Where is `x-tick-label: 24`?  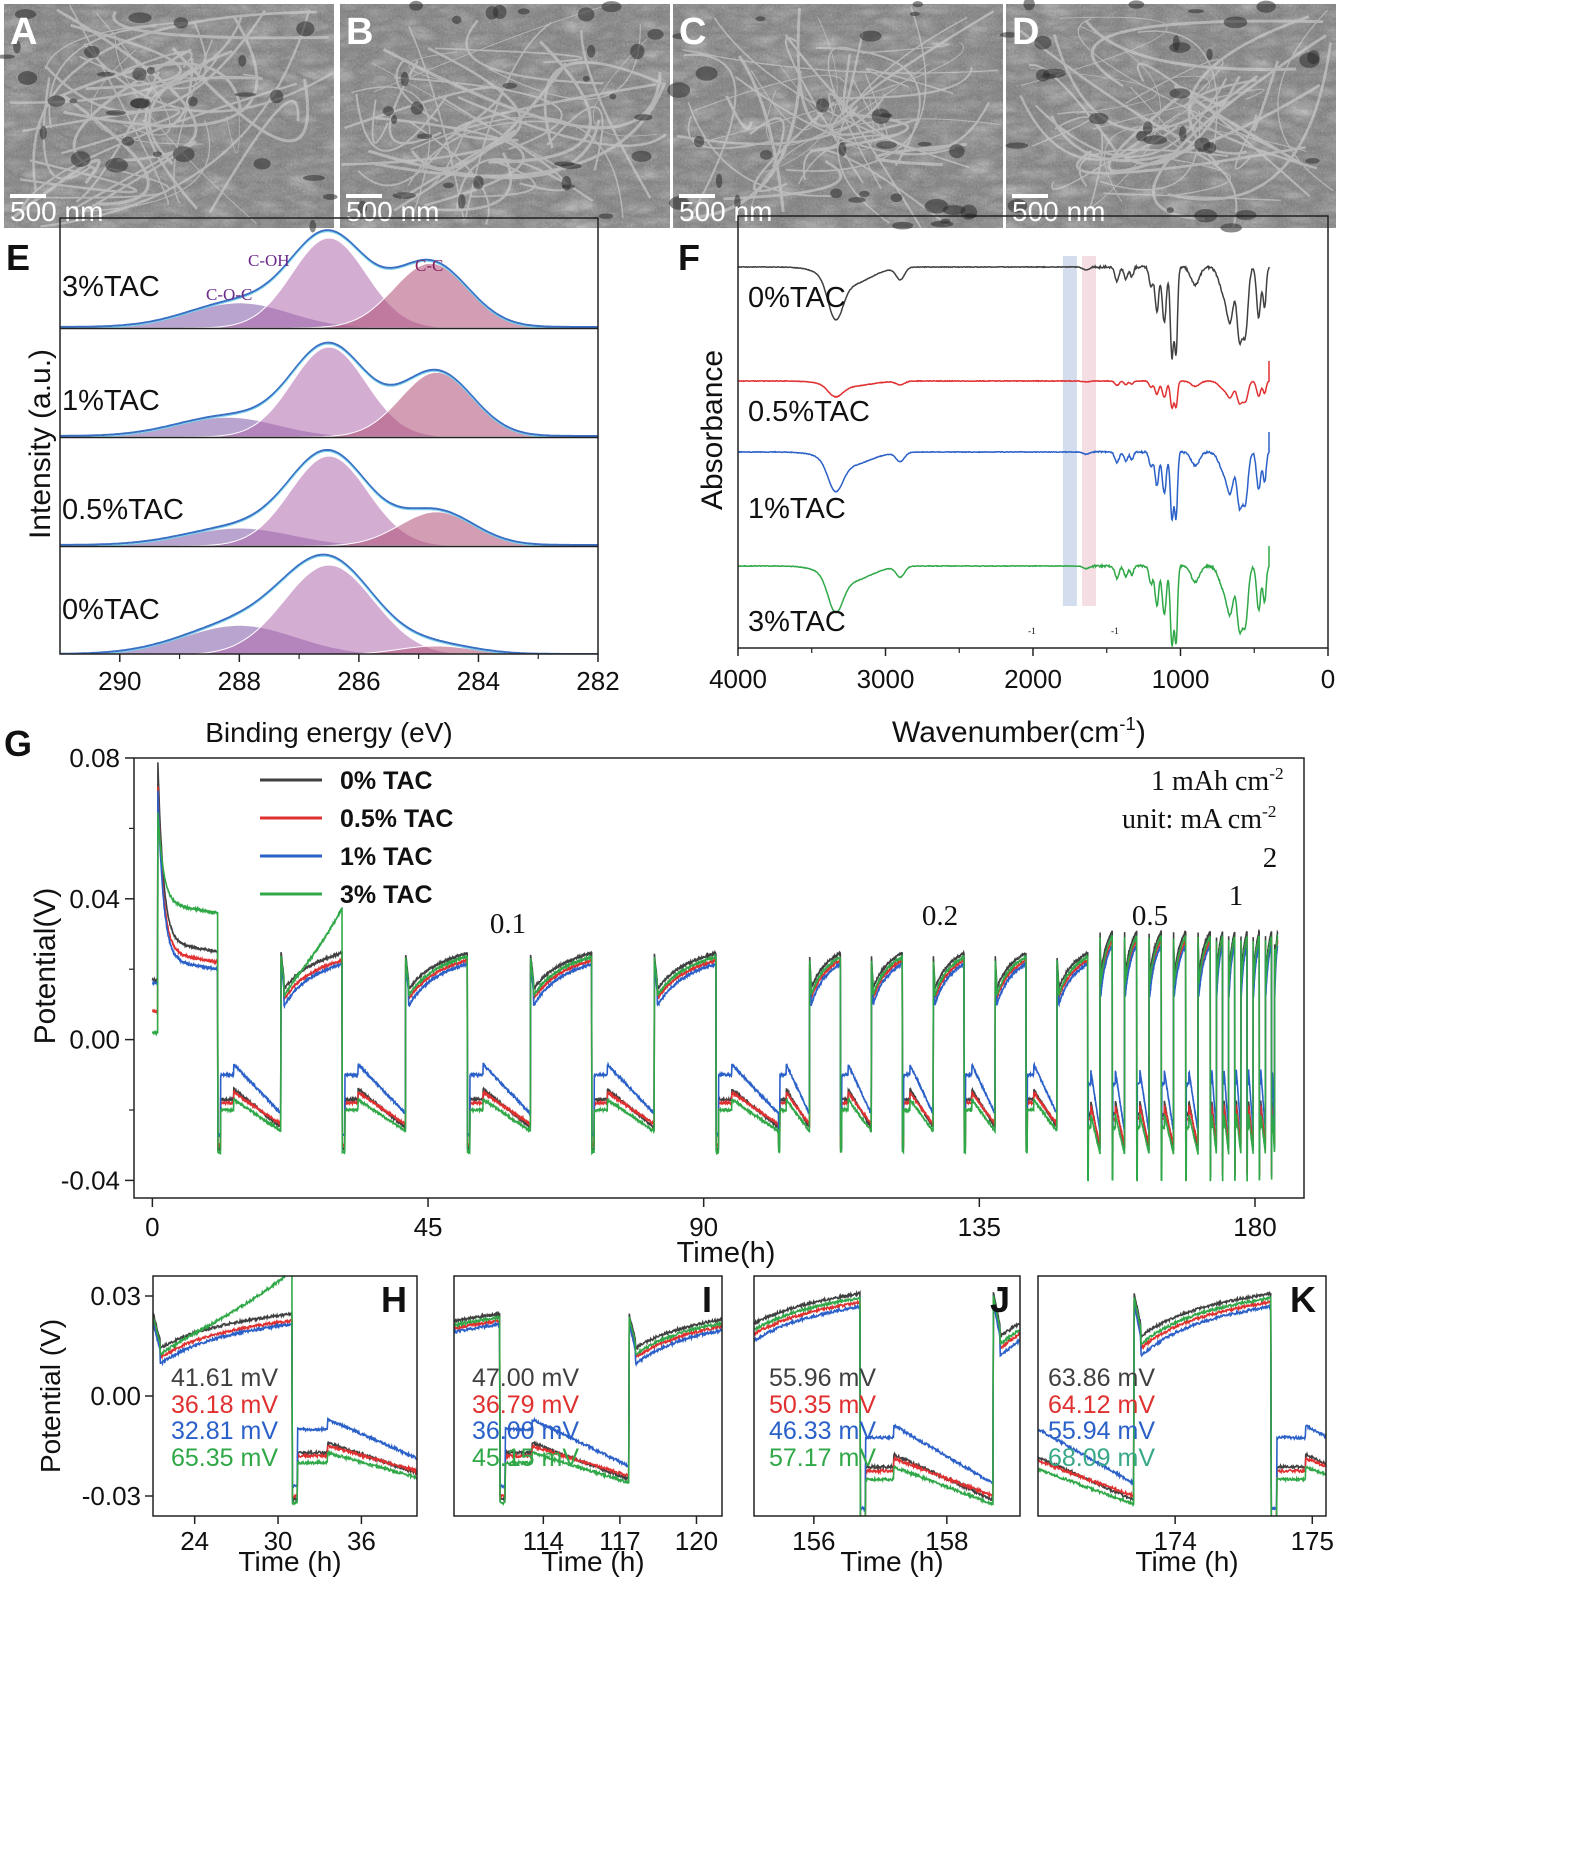
x-tick-label: 24 is located at coordinates (194, 1541).